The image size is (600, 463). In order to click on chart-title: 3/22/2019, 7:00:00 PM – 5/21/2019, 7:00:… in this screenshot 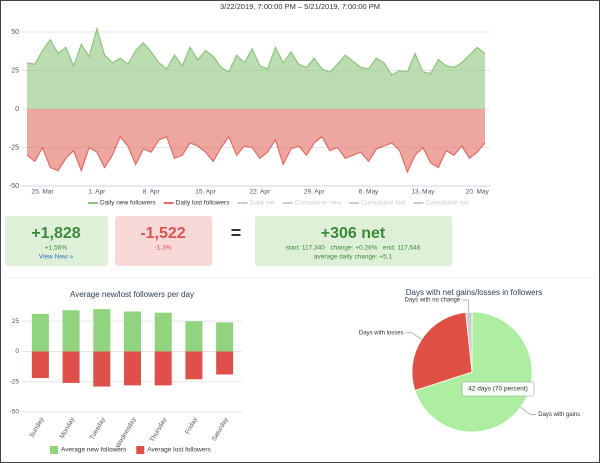, I will do `click(300, 6)`.